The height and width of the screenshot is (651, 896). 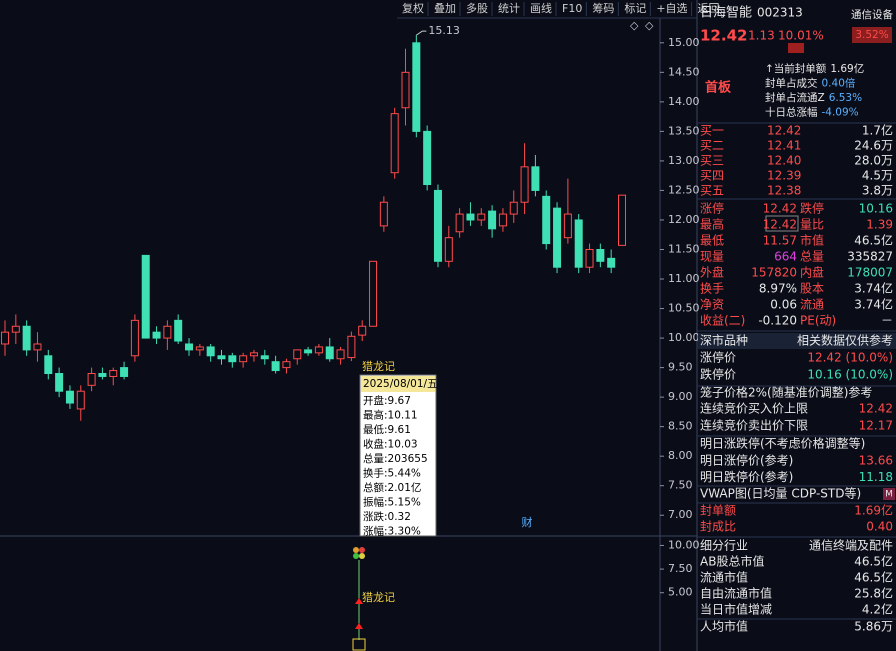 I want to click on sector-badge, so click(x=872, y=35).